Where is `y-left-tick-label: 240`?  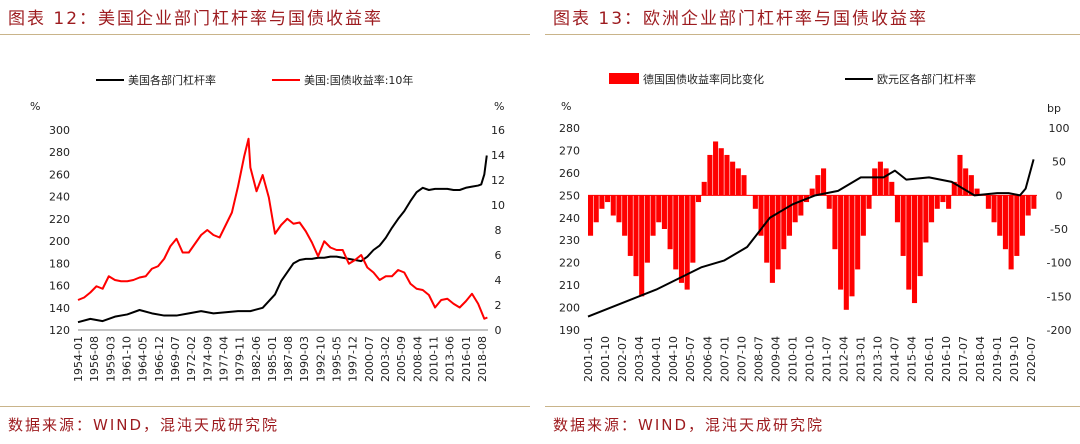 y-left-tick-label: 240 is located at coordinates (59, 197).